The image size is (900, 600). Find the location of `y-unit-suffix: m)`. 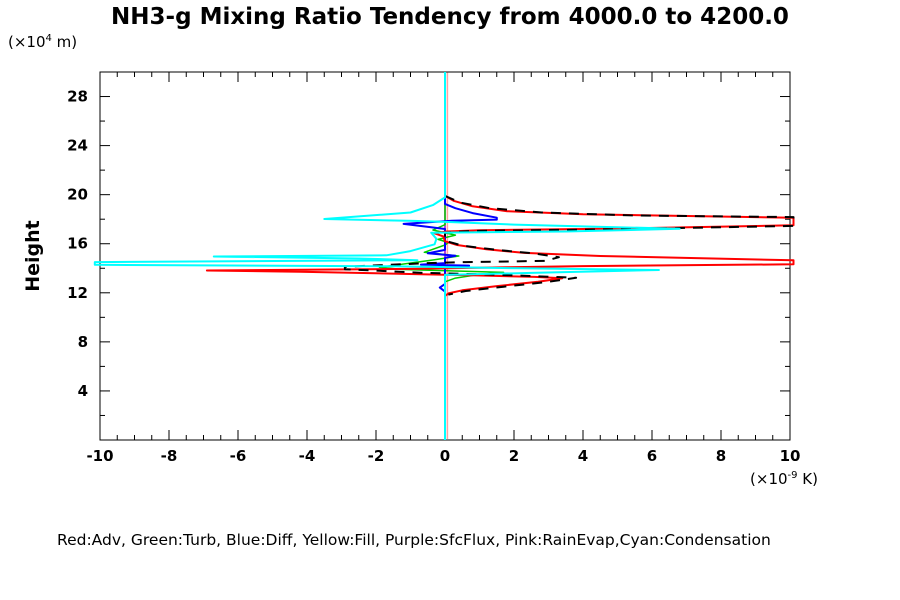

y-unit-suffix: m) is located at coordinates (64, 42).